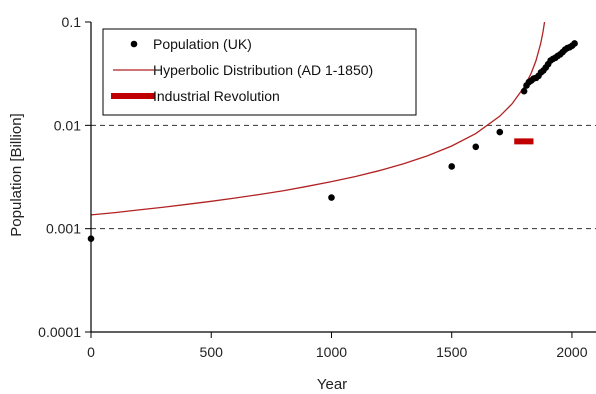 This screenshot has width=596, height=394. Describe the element at coordinates (451, 352) in the screenshot. I see `x-tick-label-3: 1500` at that location.